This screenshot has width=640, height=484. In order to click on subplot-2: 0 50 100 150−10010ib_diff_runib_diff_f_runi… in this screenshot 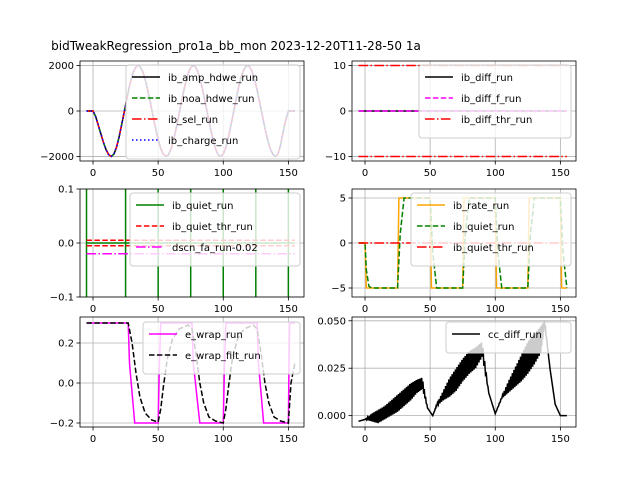, I will do `click(451, 119)`.